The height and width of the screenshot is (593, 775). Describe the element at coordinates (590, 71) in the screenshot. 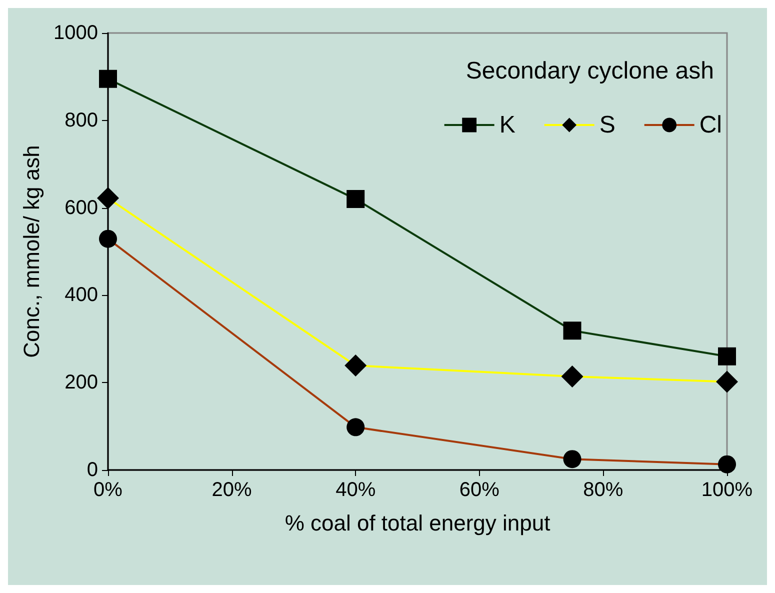

I see `legend-title: Secondary cyclone ash` at that location.